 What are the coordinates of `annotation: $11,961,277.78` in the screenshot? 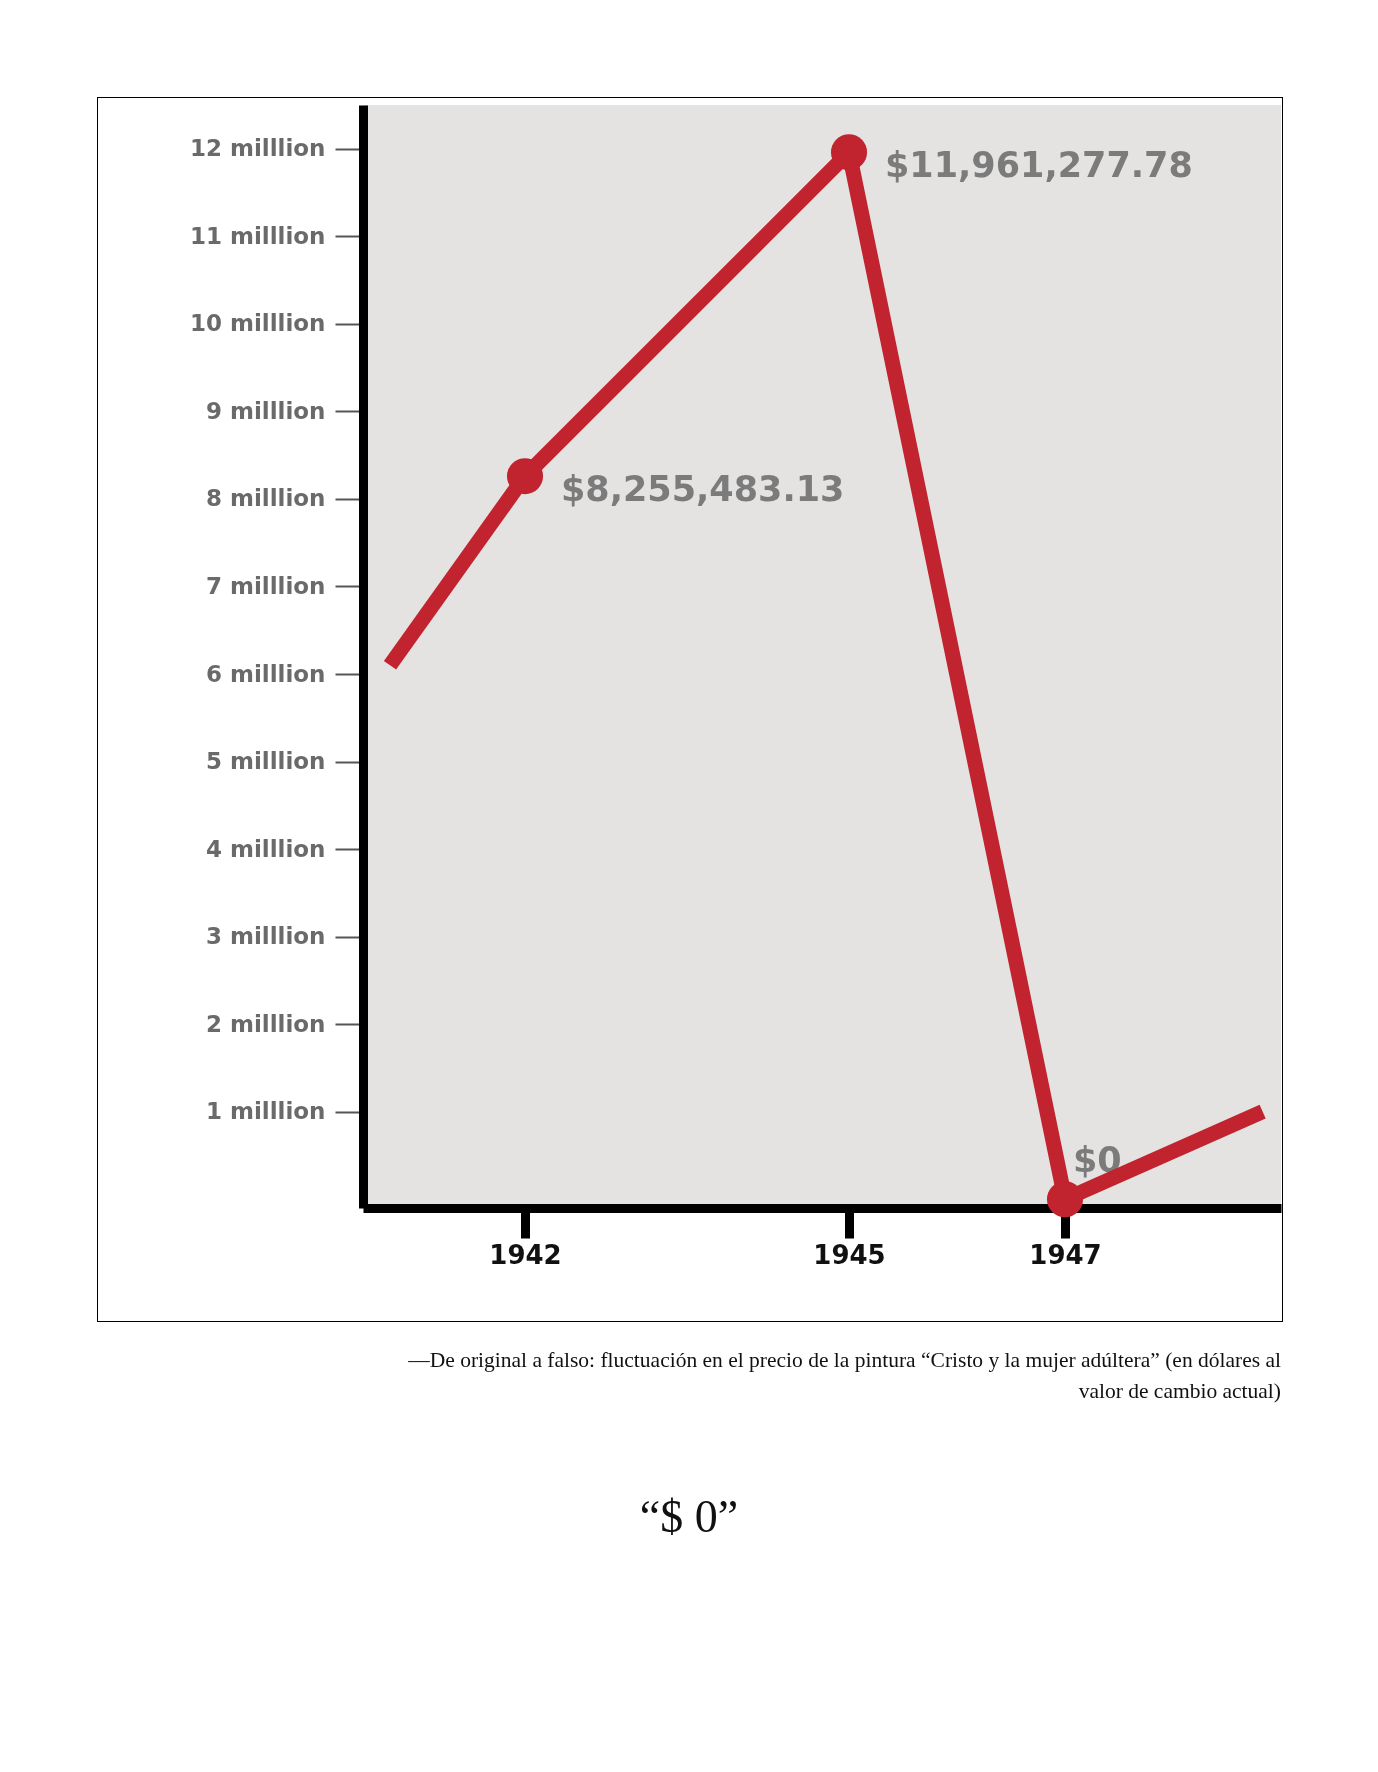 It's located at (1039, 165).